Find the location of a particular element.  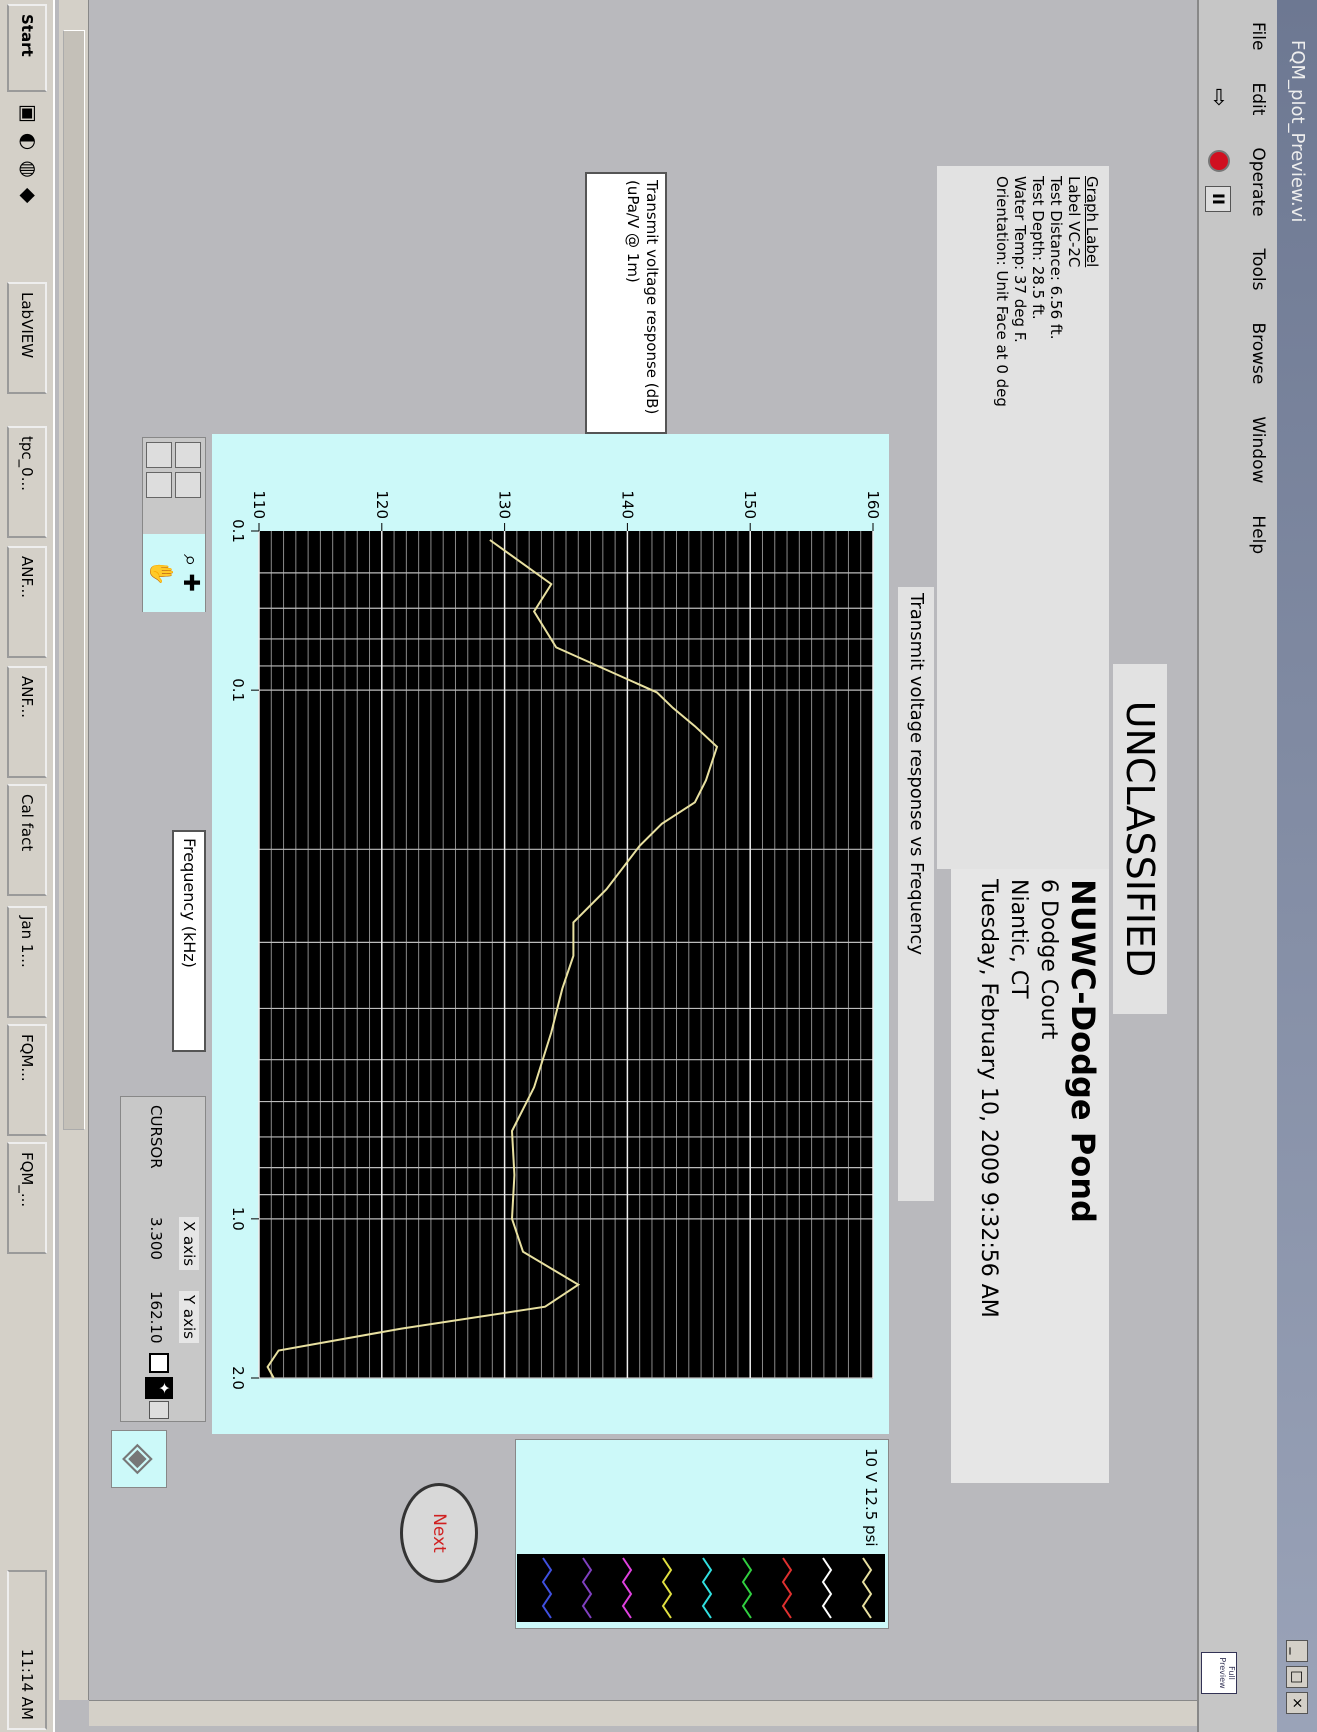

menu-bar: File Edit Operate Tools Browse Window Help is located at coordinates (1258, 866).